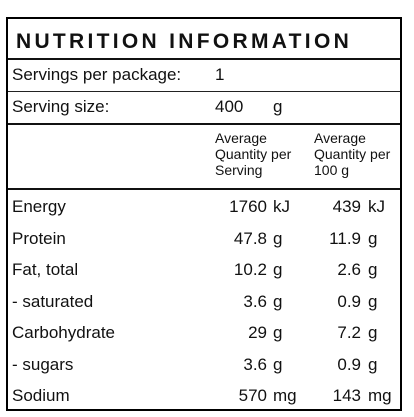 This screenshot has width=414, height=417. What do you see at coordinates (248, 206) in the screenshot?
I see `serving-value: 1760` at bounding box center [248, 206].